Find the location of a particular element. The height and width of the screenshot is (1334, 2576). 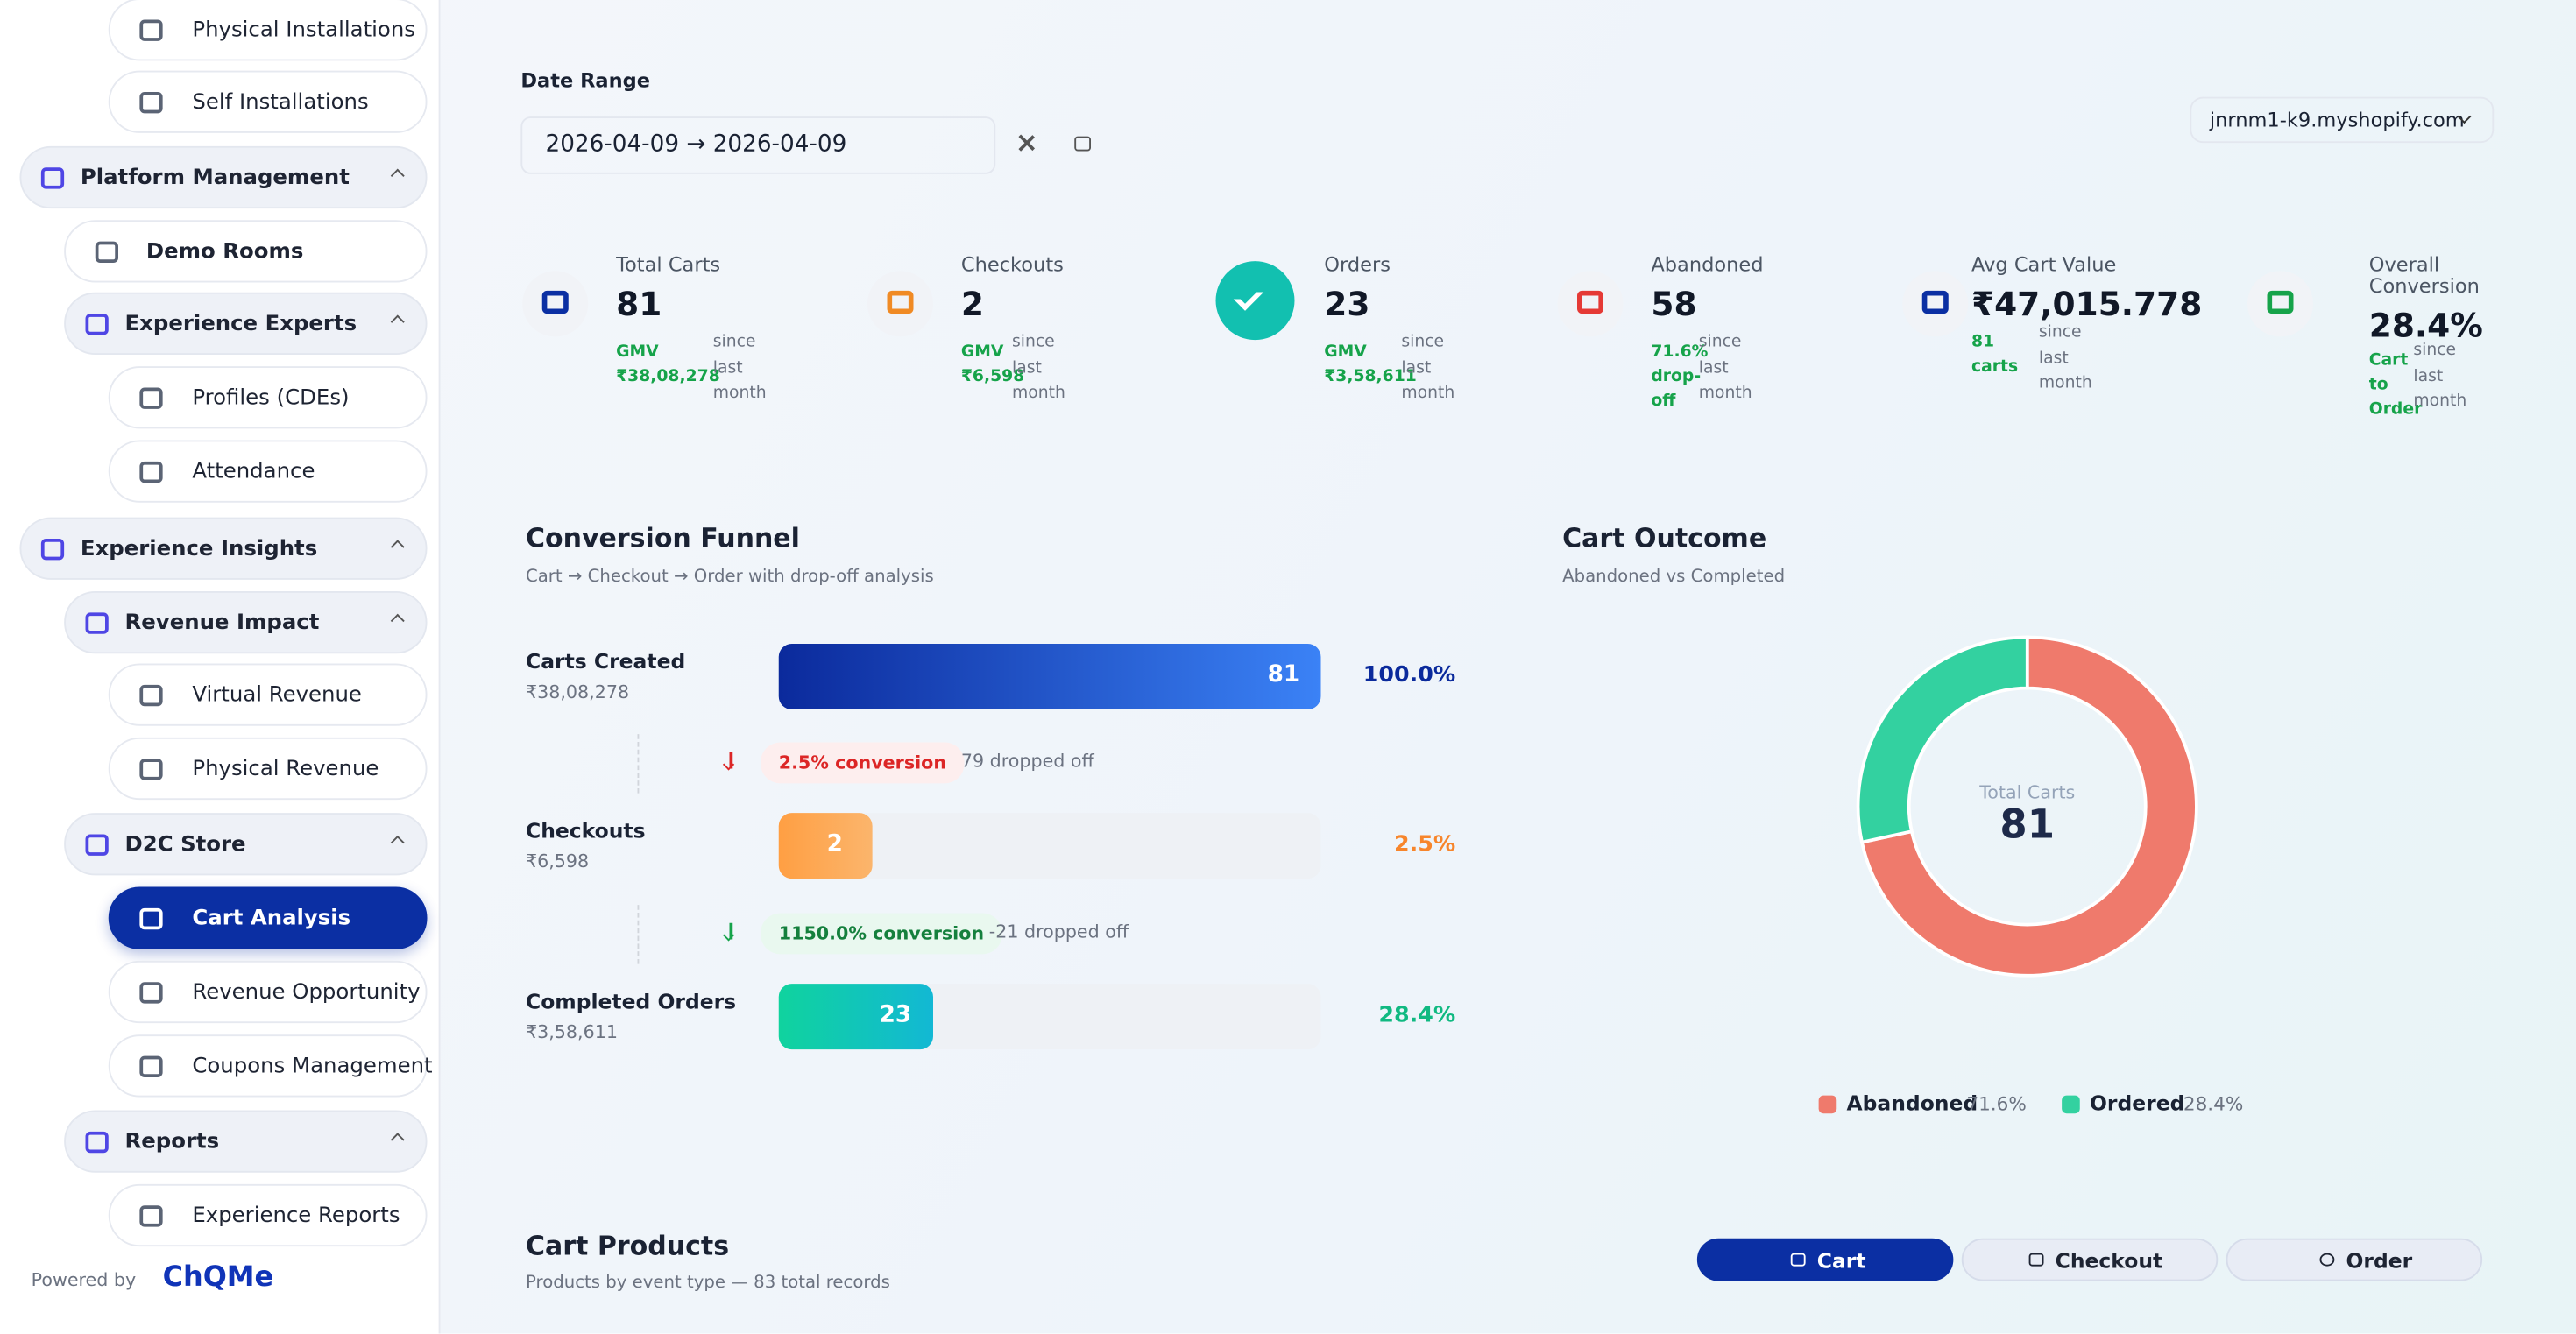

legend-value: 28.4% is located at coordinates (2213, 1103).